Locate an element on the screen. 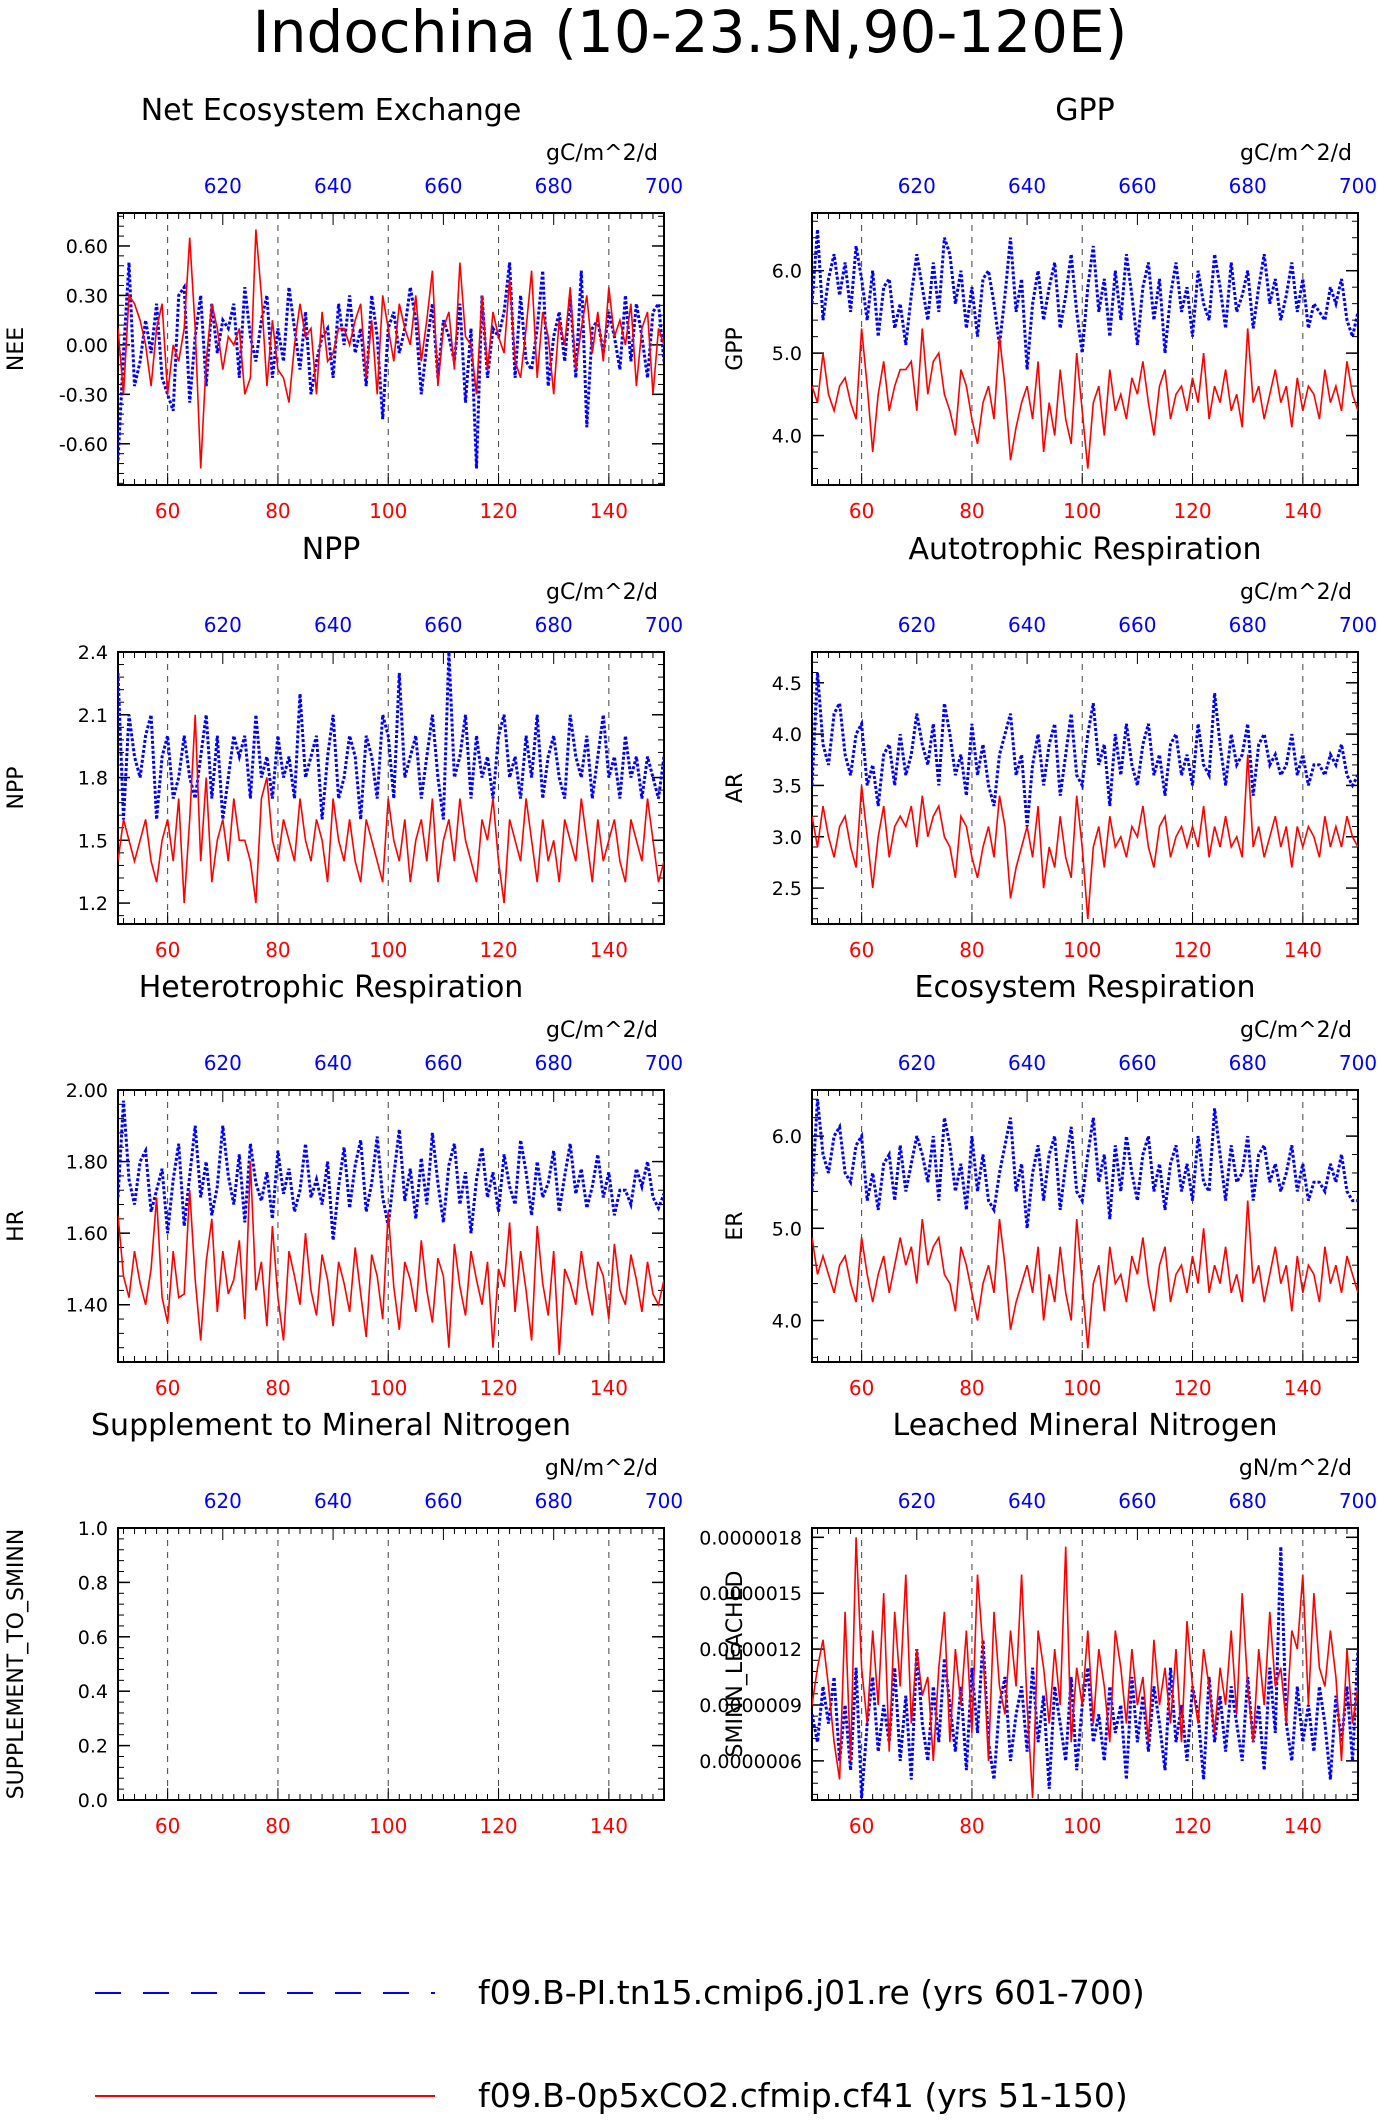  y-tick-label: 4.5 is located at coordinates (787, 684).